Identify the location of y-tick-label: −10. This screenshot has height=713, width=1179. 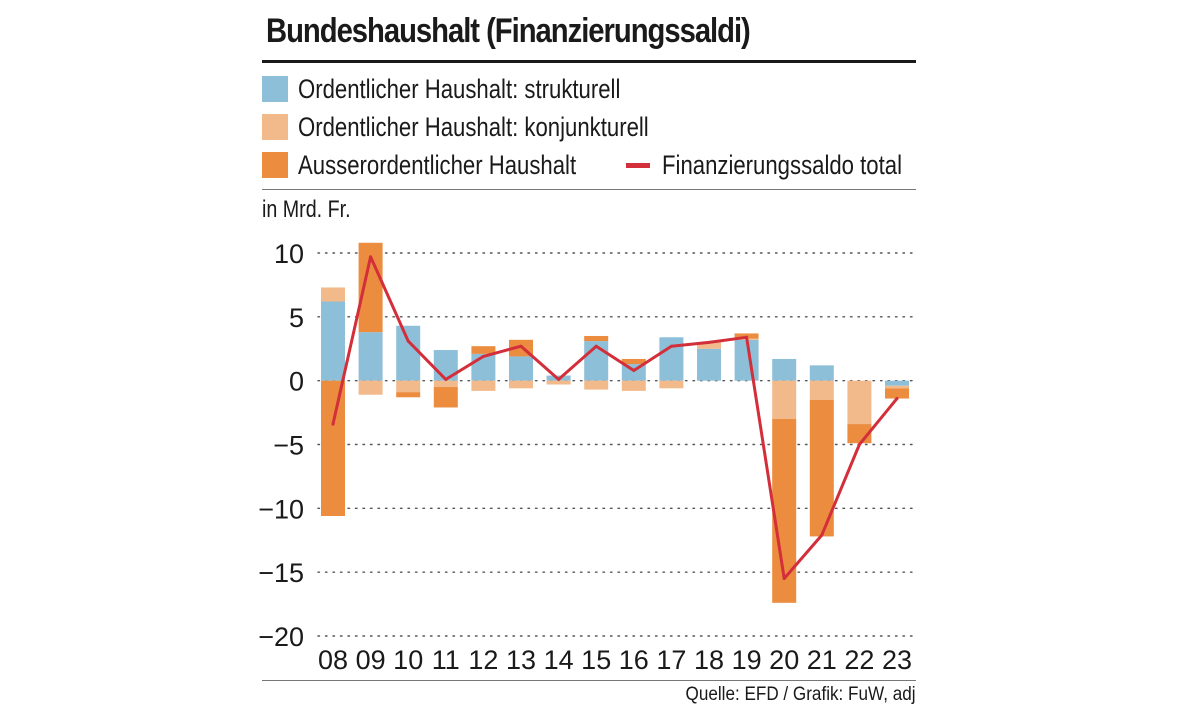
(281, 509).